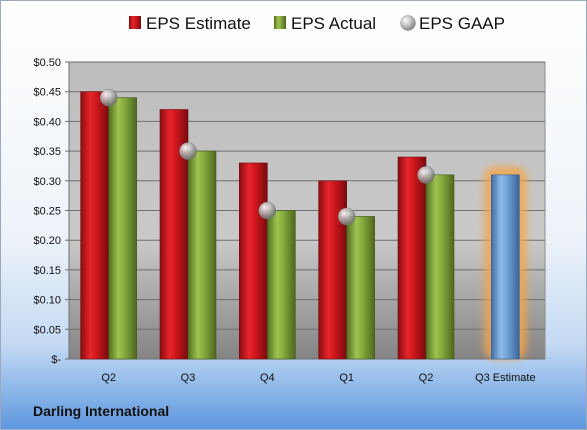  Describe the element at coordinates (280, 22) in the screenshot. I see `green-bar-swatch-icon` at that location.